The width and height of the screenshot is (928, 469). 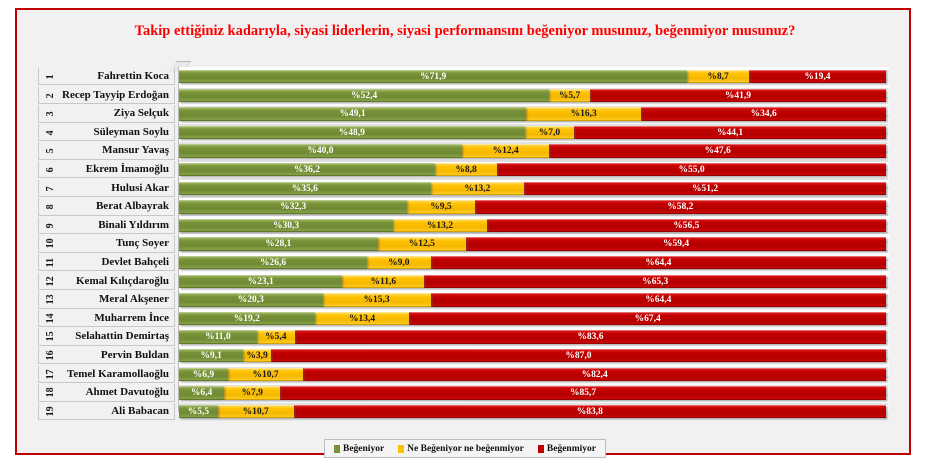 What do you see at coordinates (465, 207) in the screenshot?
I see `table-row: 8 Berat Albayrak %32,3 %9,5 %58,2` at bounding box center [465, 207].